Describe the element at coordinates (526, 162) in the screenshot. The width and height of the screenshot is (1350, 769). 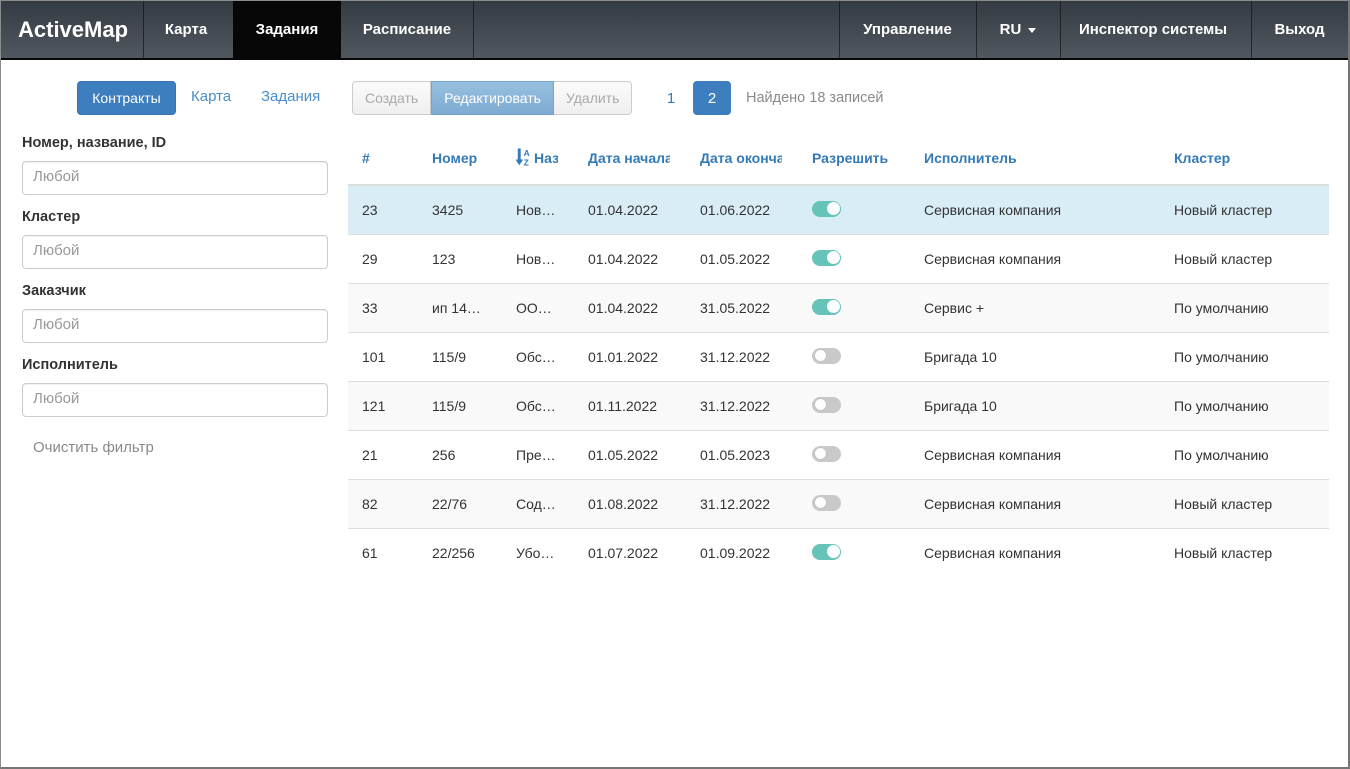
I see `svg-text: Z` at that location.